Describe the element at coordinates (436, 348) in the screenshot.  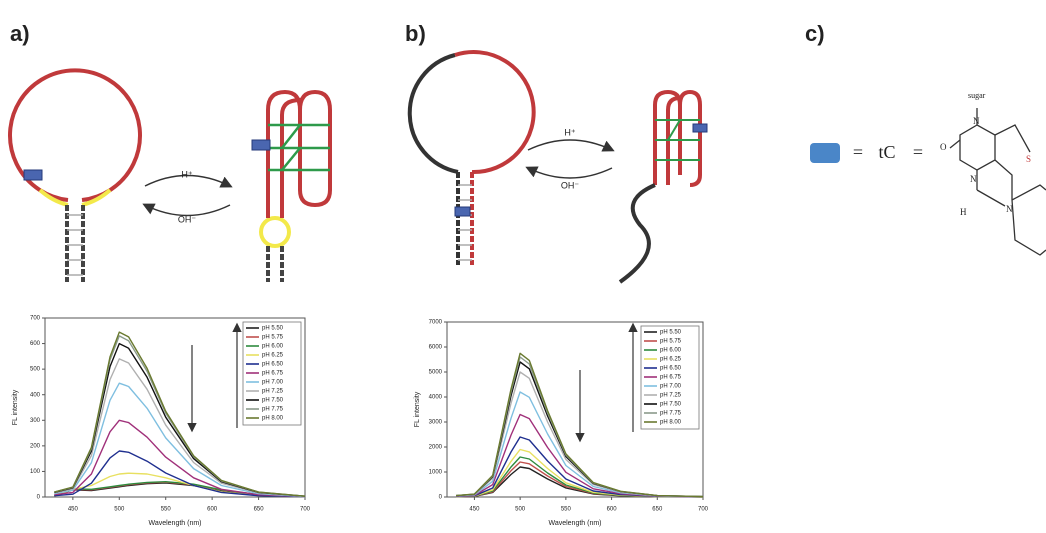
I see `y-tick-label: 6000` at that location.